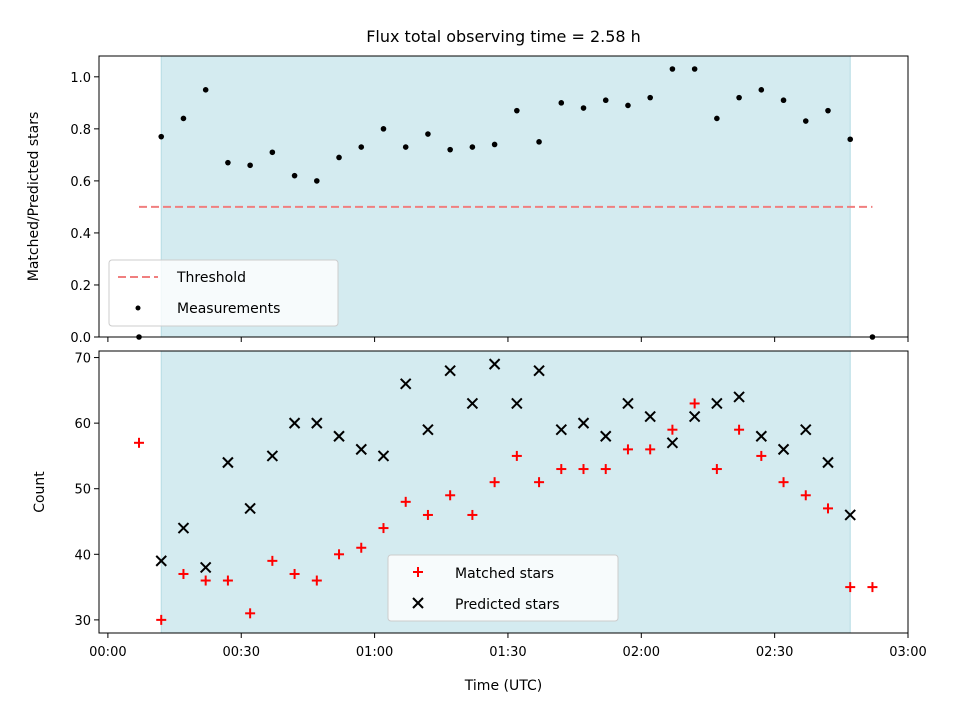 Image resolution: width=960 pixels, height=720 pixels. Describe the element at coordinates (374, 652) in the screenshot. I see `time-x-tick-label: 01:00` at that location.